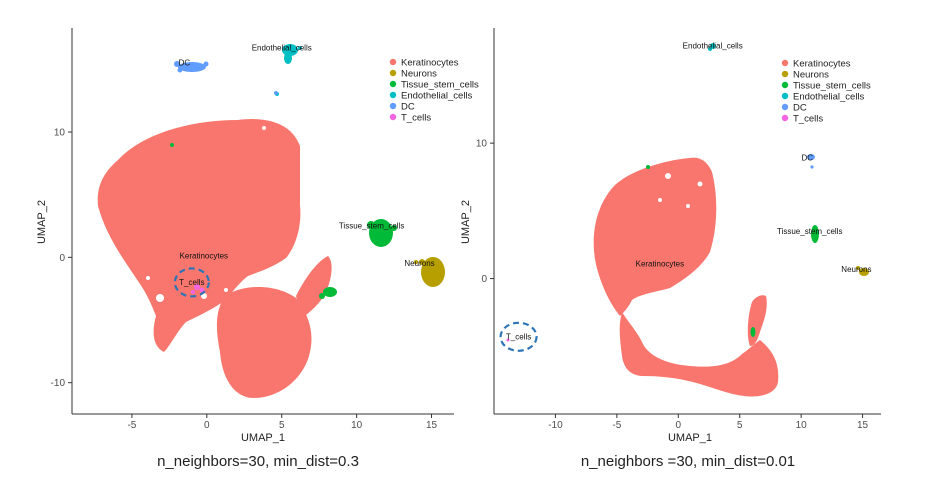 The height and width of the screenshot is (489, 951). I want to click on x-ticks-panel-1: -5 0 5 10 15, so click(282, 422).